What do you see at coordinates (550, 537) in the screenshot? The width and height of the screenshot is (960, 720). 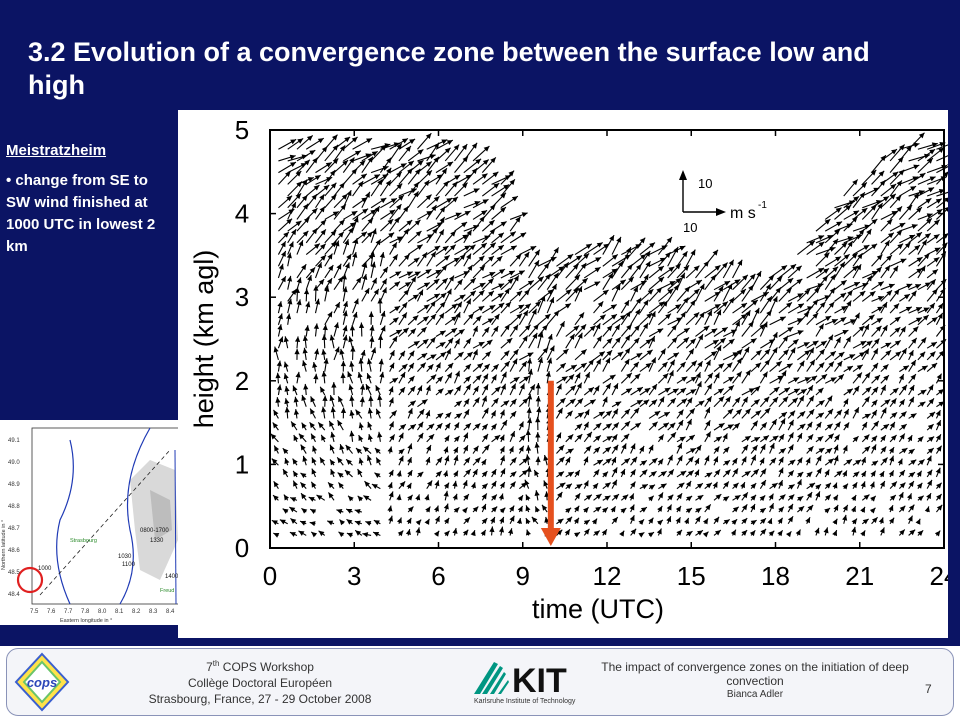 I see `time-marker-arrow-head` at bounding box center [550, 537].